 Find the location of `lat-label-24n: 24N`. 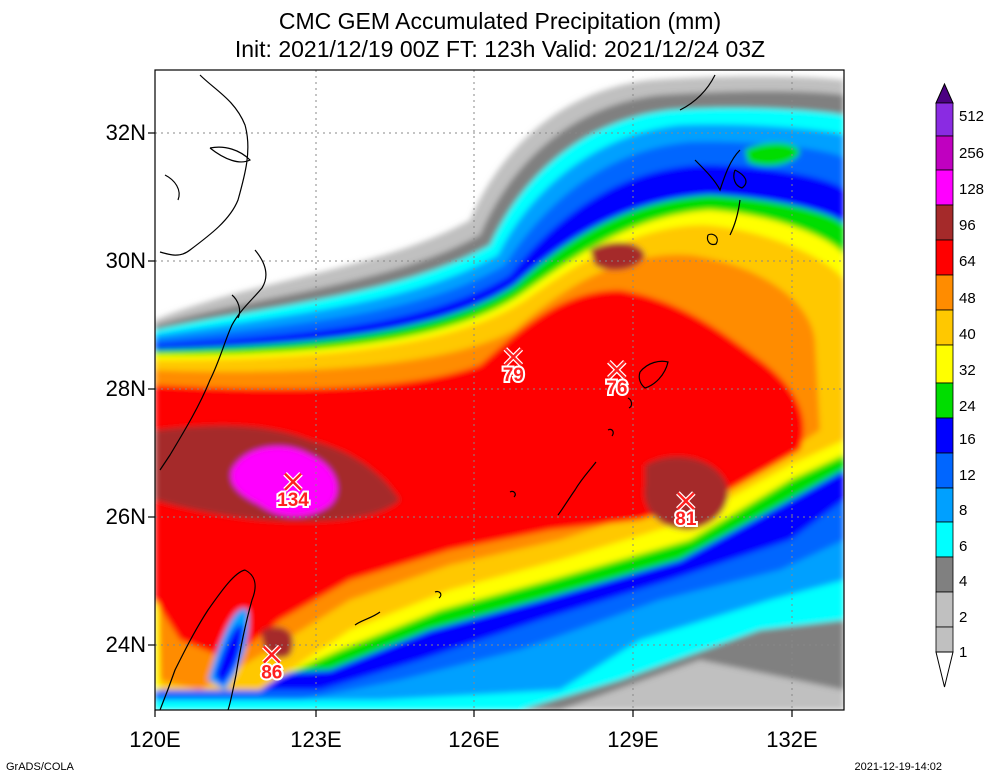

lat-label-24n: 24N is located at coordinates (125, 644).